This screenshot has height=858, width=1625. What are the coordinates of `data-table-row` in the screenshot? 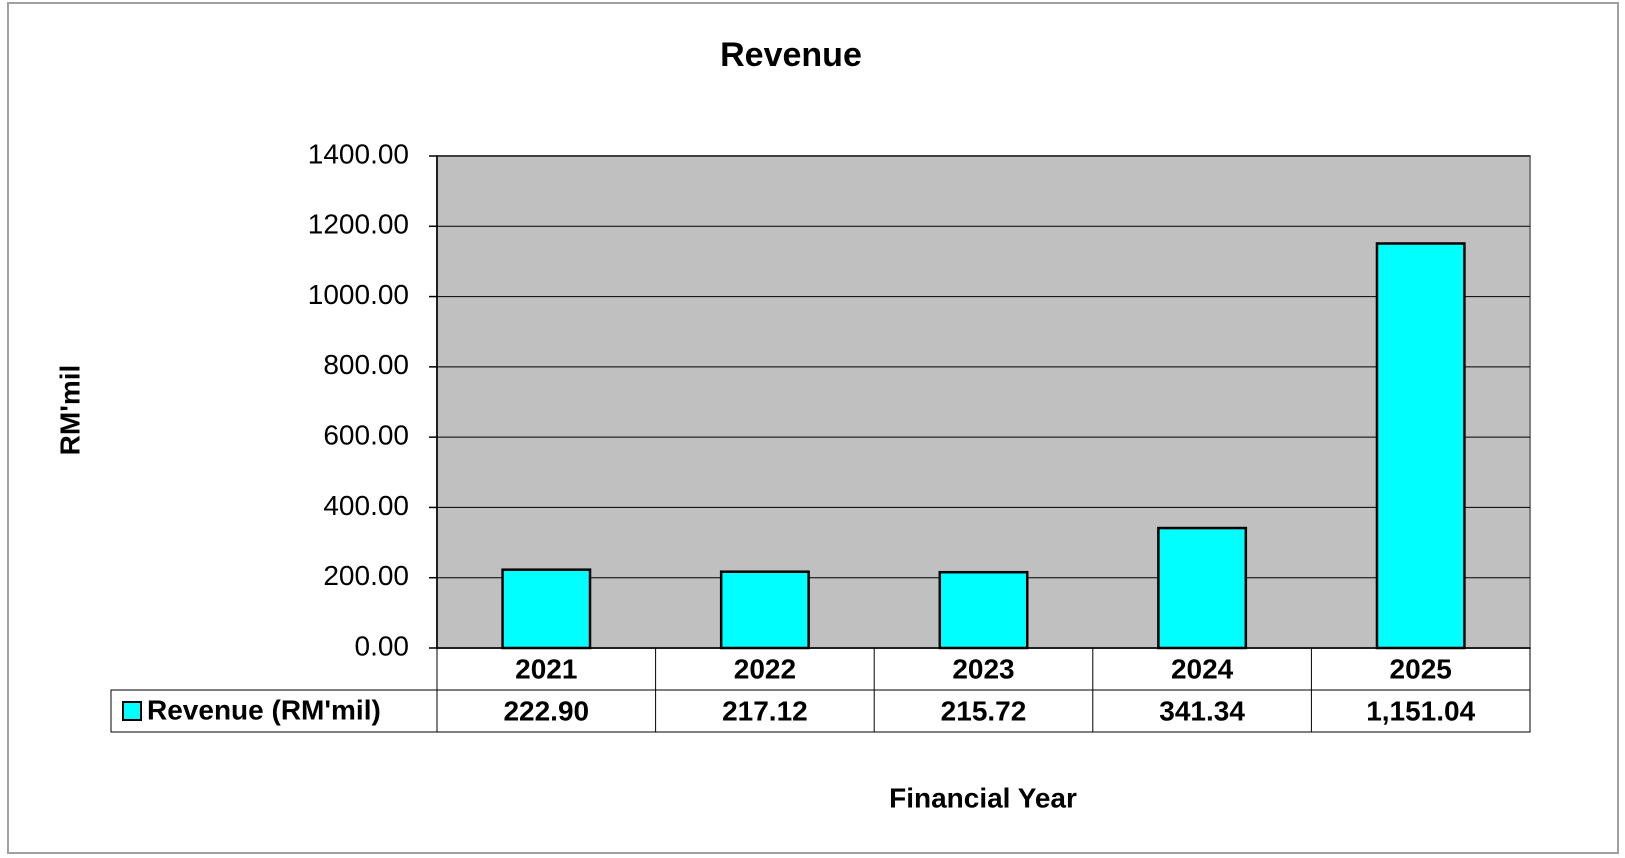 It's located at (820, 711).